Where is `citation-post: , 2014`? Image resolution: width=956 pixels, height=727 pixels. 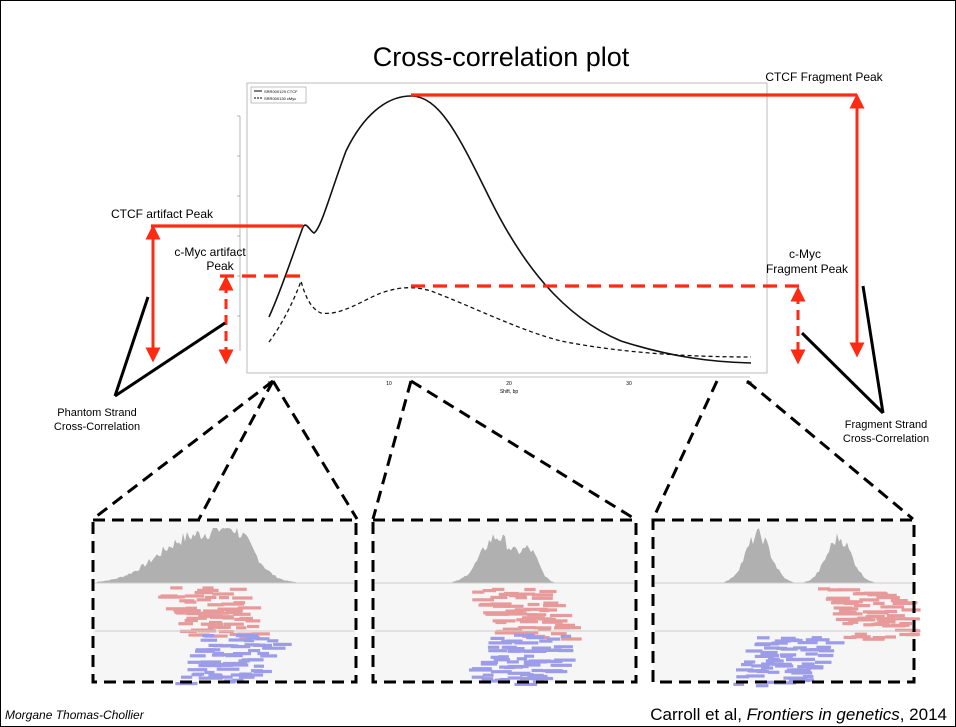
citation-post: , 2014 is located at coordinates (923, 714).